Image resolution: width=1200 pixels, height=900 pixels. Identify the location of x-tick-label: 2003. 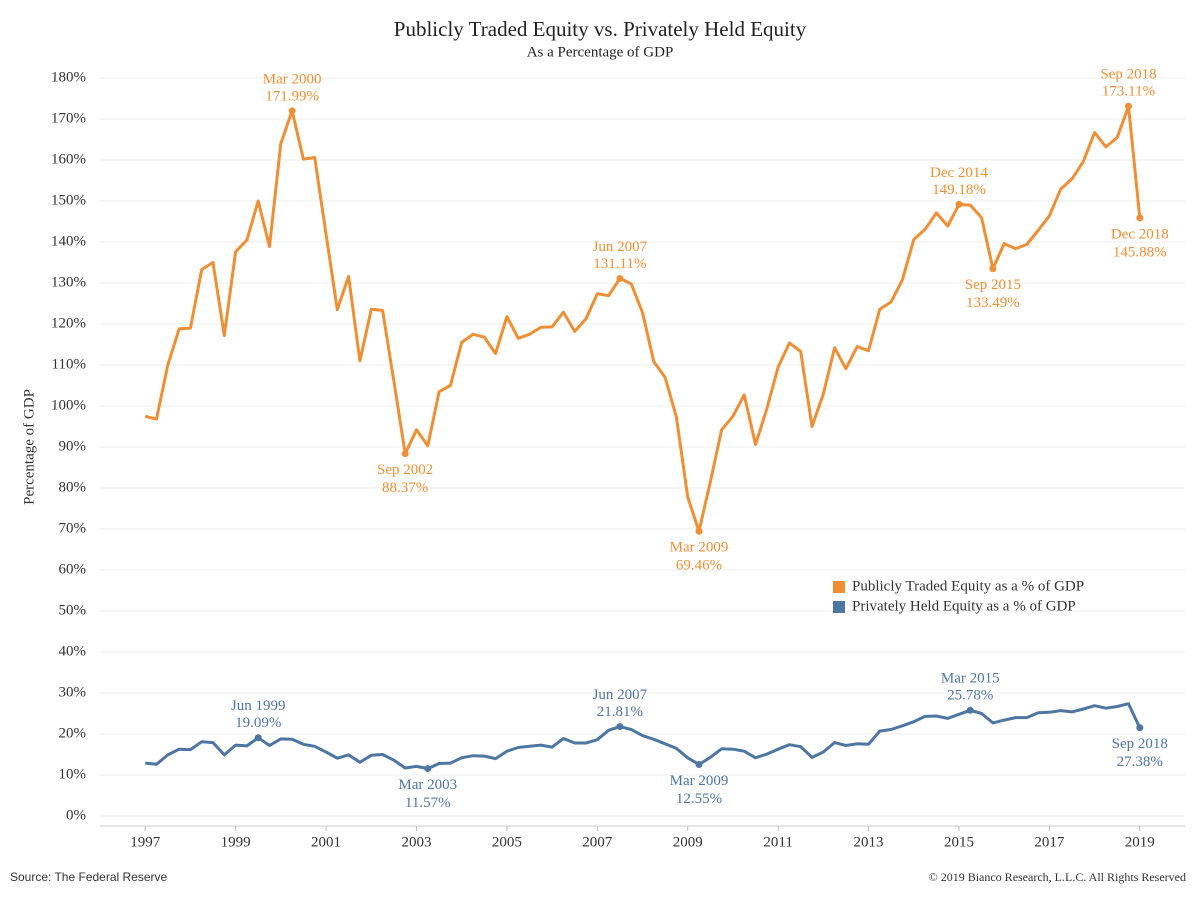
(416, 842).